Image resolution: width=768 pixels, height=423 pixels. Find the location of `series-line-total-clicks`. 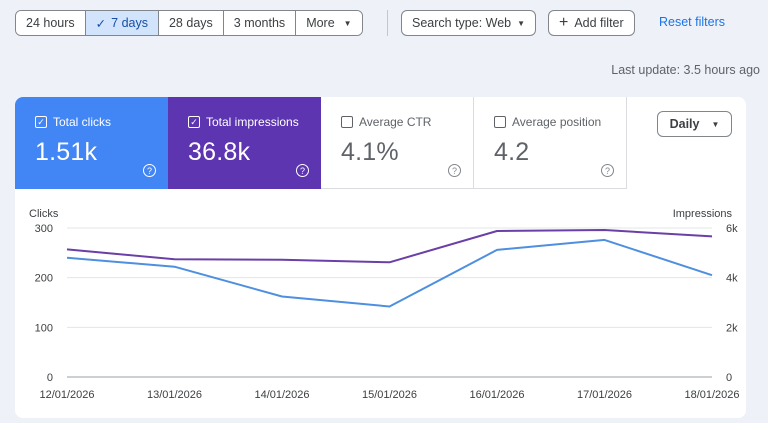

series-line-total-clicks is located at coordinates (389, 273).